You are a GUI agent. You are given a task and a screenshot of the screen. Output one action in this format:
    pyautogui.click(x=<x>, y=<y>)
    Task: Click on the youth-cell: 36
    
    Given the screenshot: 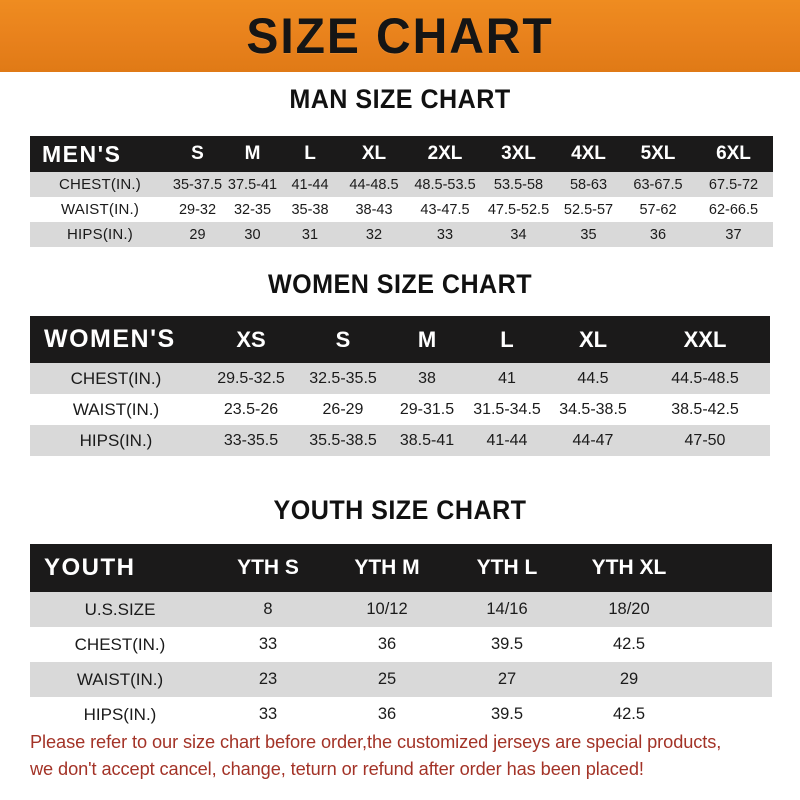 What is the action you would take?
    pyautogui.click(x=387, y=714)
    